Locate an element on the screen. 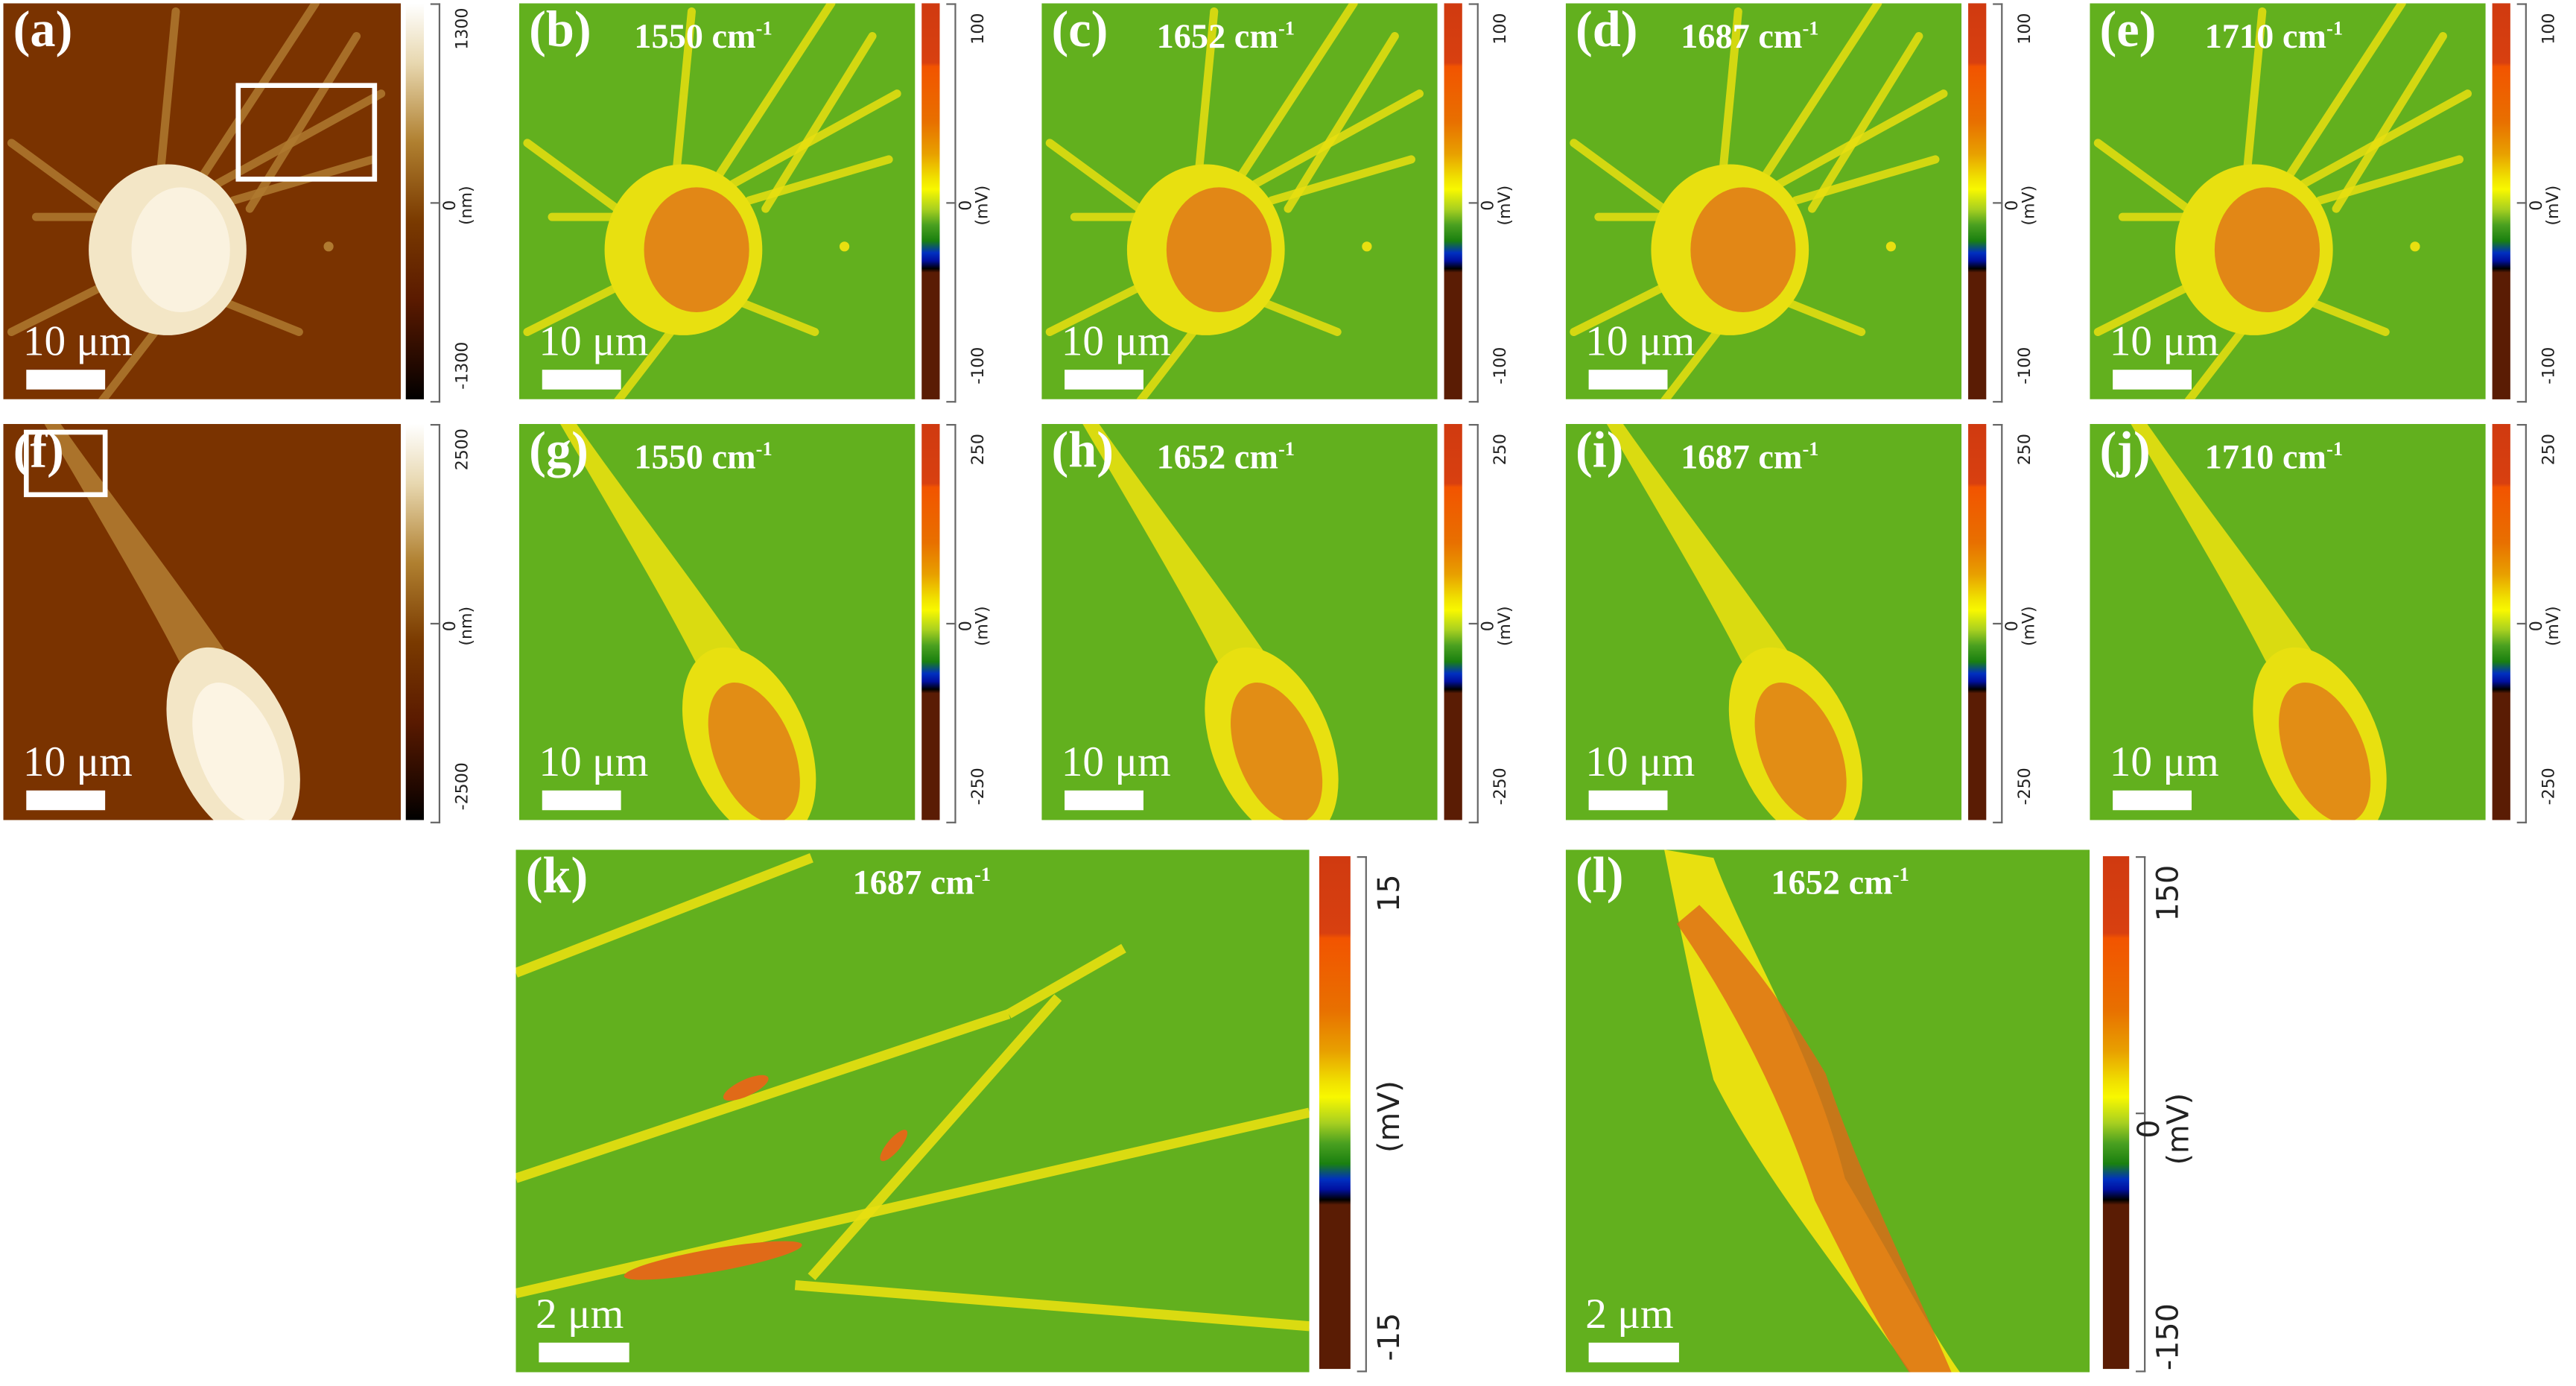 The image size is (2576, 1386). colorbar-min-label: -2500 is located at coordinates (463, 786).